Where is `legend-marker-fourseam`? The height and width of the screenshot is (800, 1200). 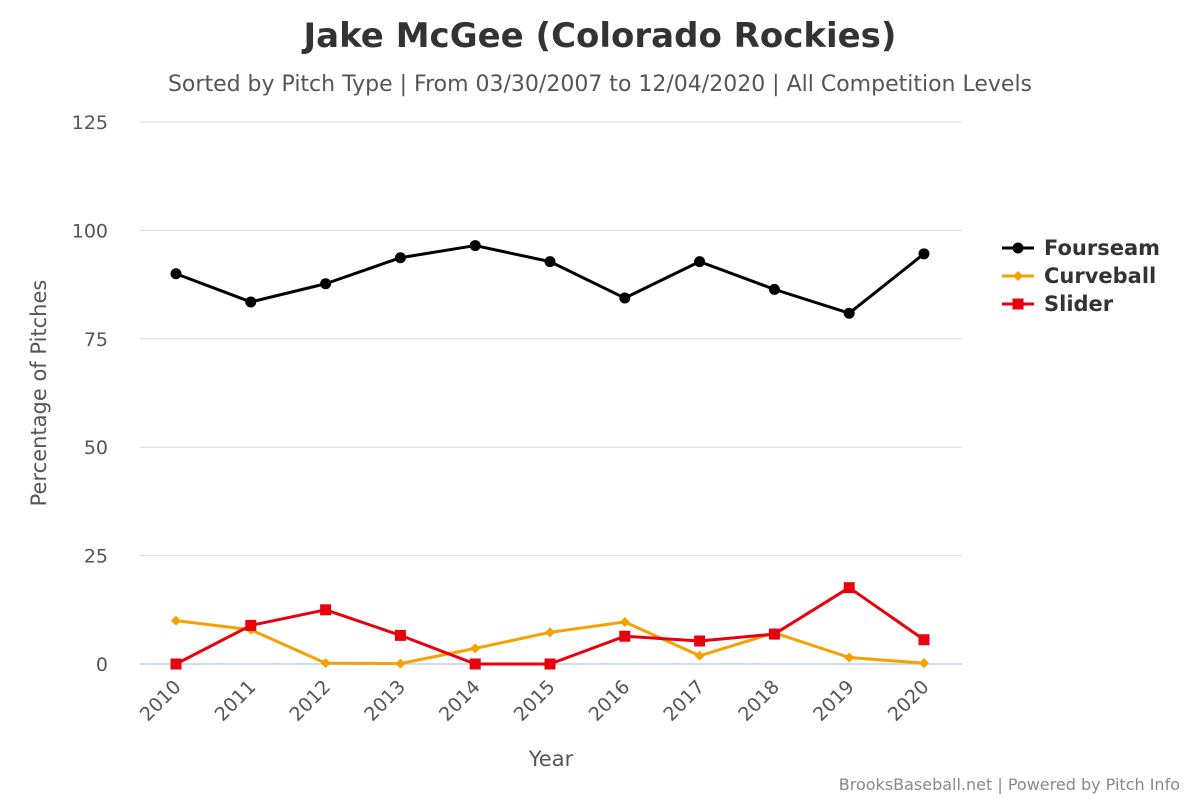 legend-marker-fourseam is located at coordinates (1018, 248).